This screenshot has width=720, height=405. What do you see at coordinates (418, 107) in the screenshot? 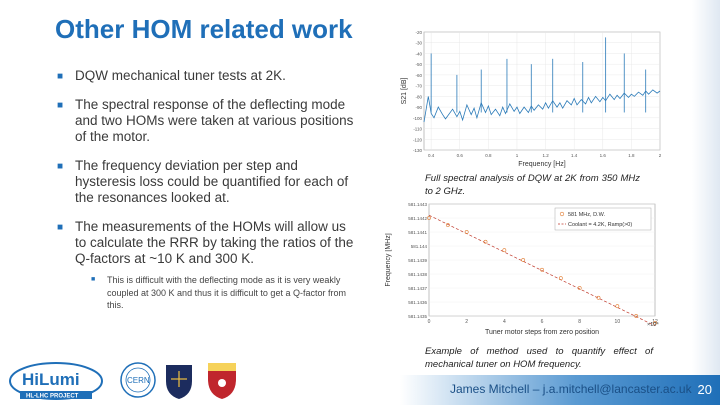
I see `spectrum-ytick-label: -90` at bounding box center [418, 107].